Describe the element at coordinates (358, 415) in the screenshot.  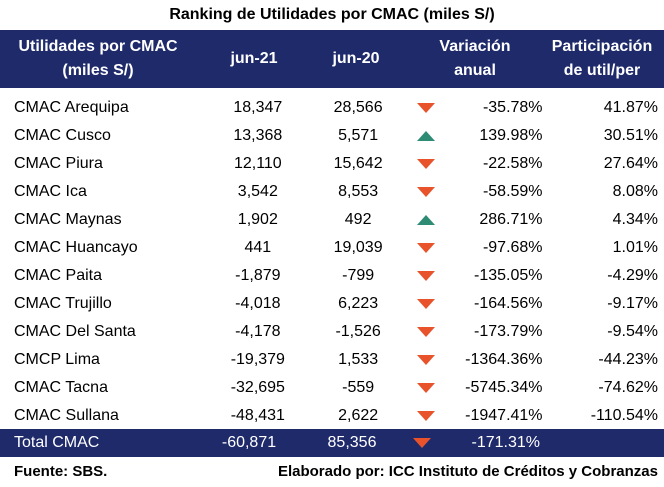
I see `row-jun20: 2,622` at that location.